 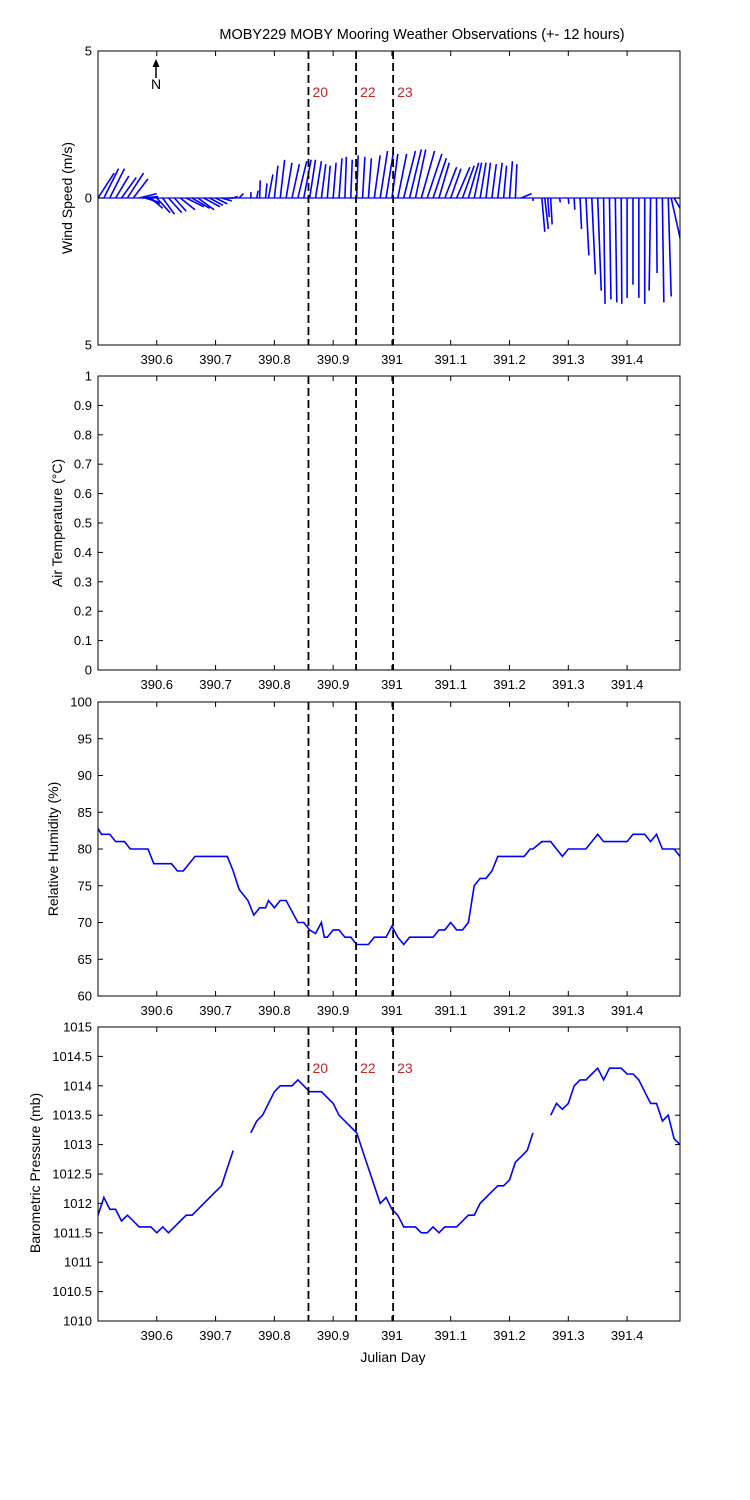 What do you see at coordinates (568, 684) in the screenshot?
I see `x-tick-label: 391.3` at bounding box center [568, 684].